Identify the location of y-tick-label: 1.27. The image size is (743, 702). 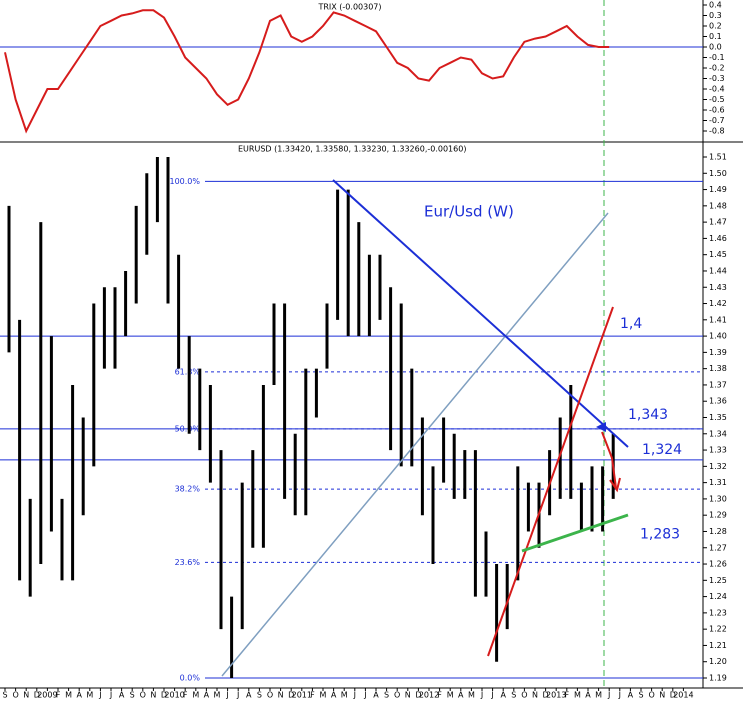
(718, 547).